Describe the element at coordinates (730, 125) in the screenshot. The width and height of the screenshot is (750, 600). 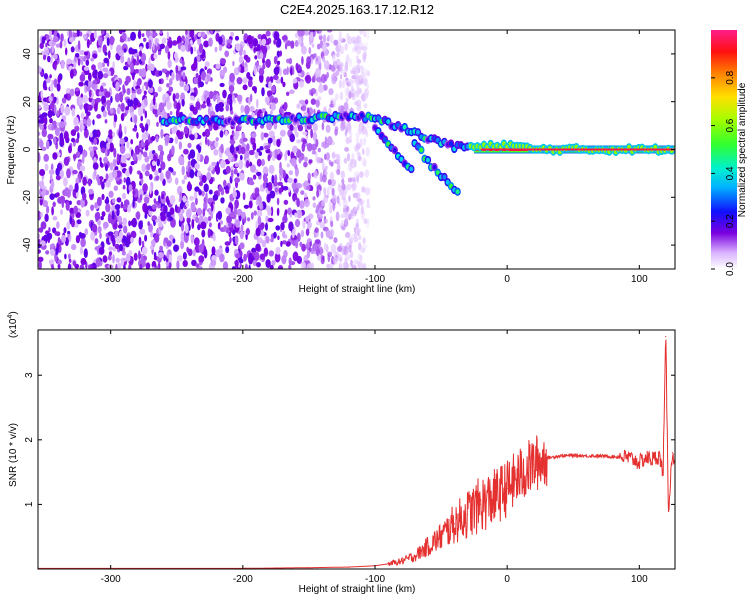
I see `colorbar-tick-label: 0.6` at that location.